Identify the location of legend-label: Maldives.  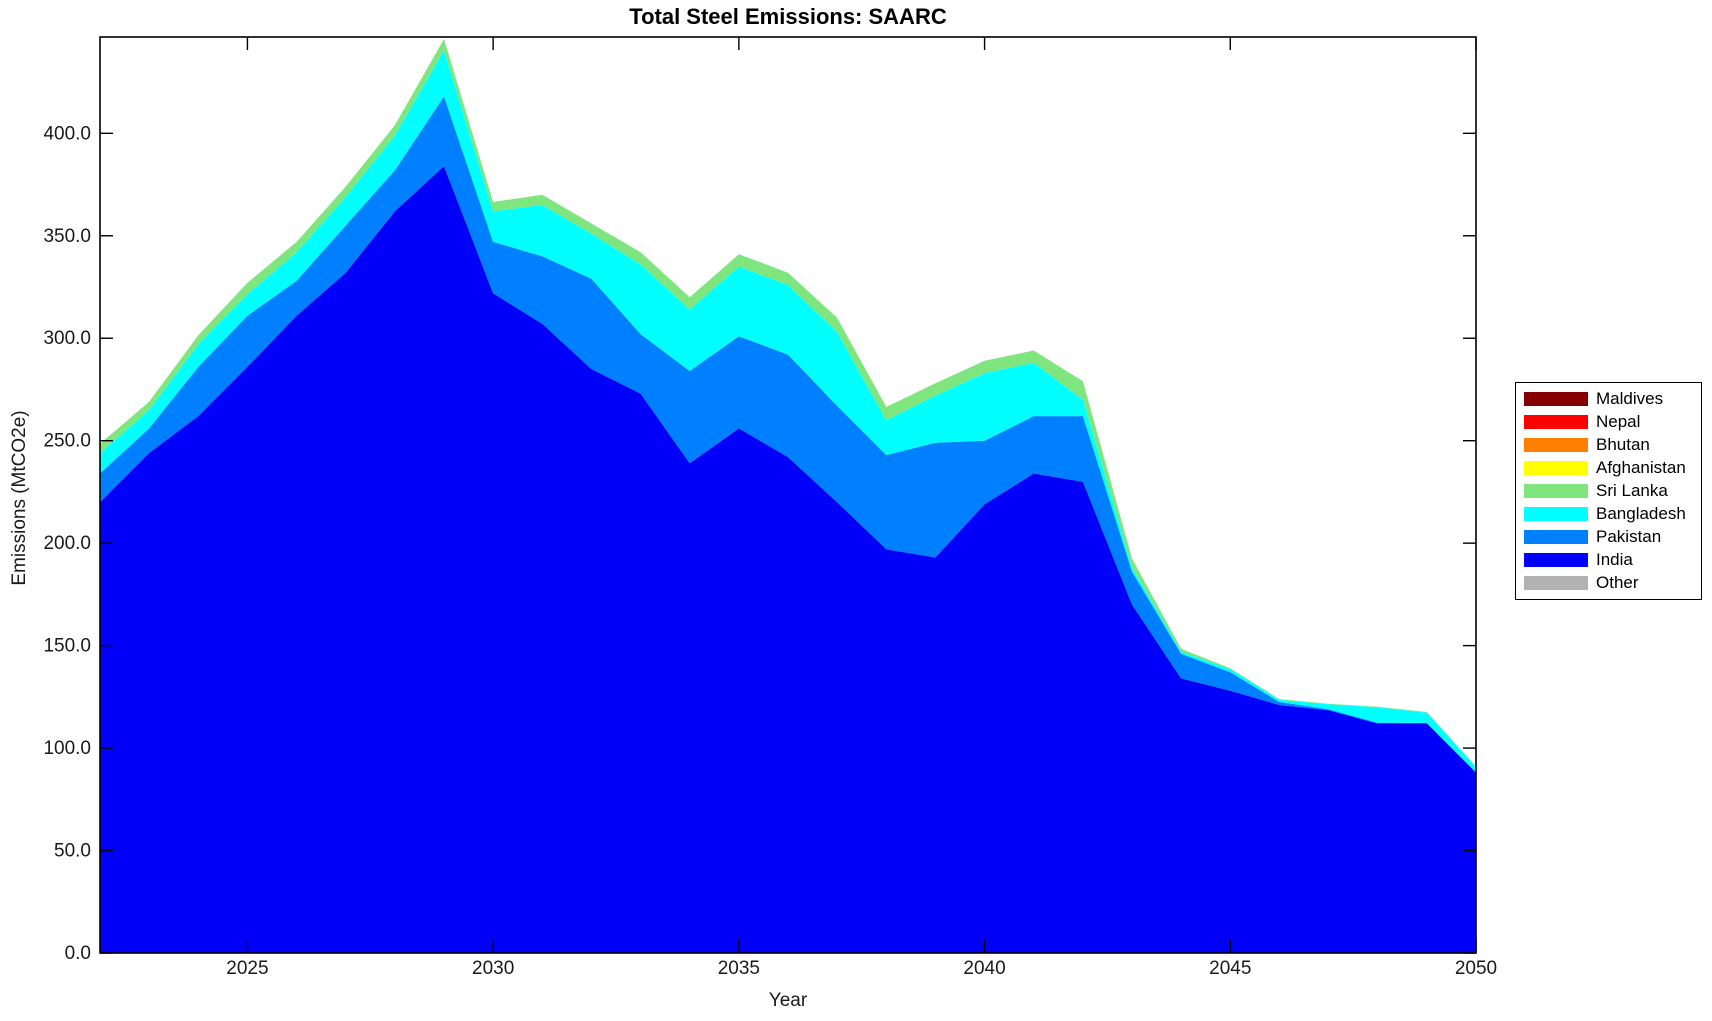
(1630, 398).